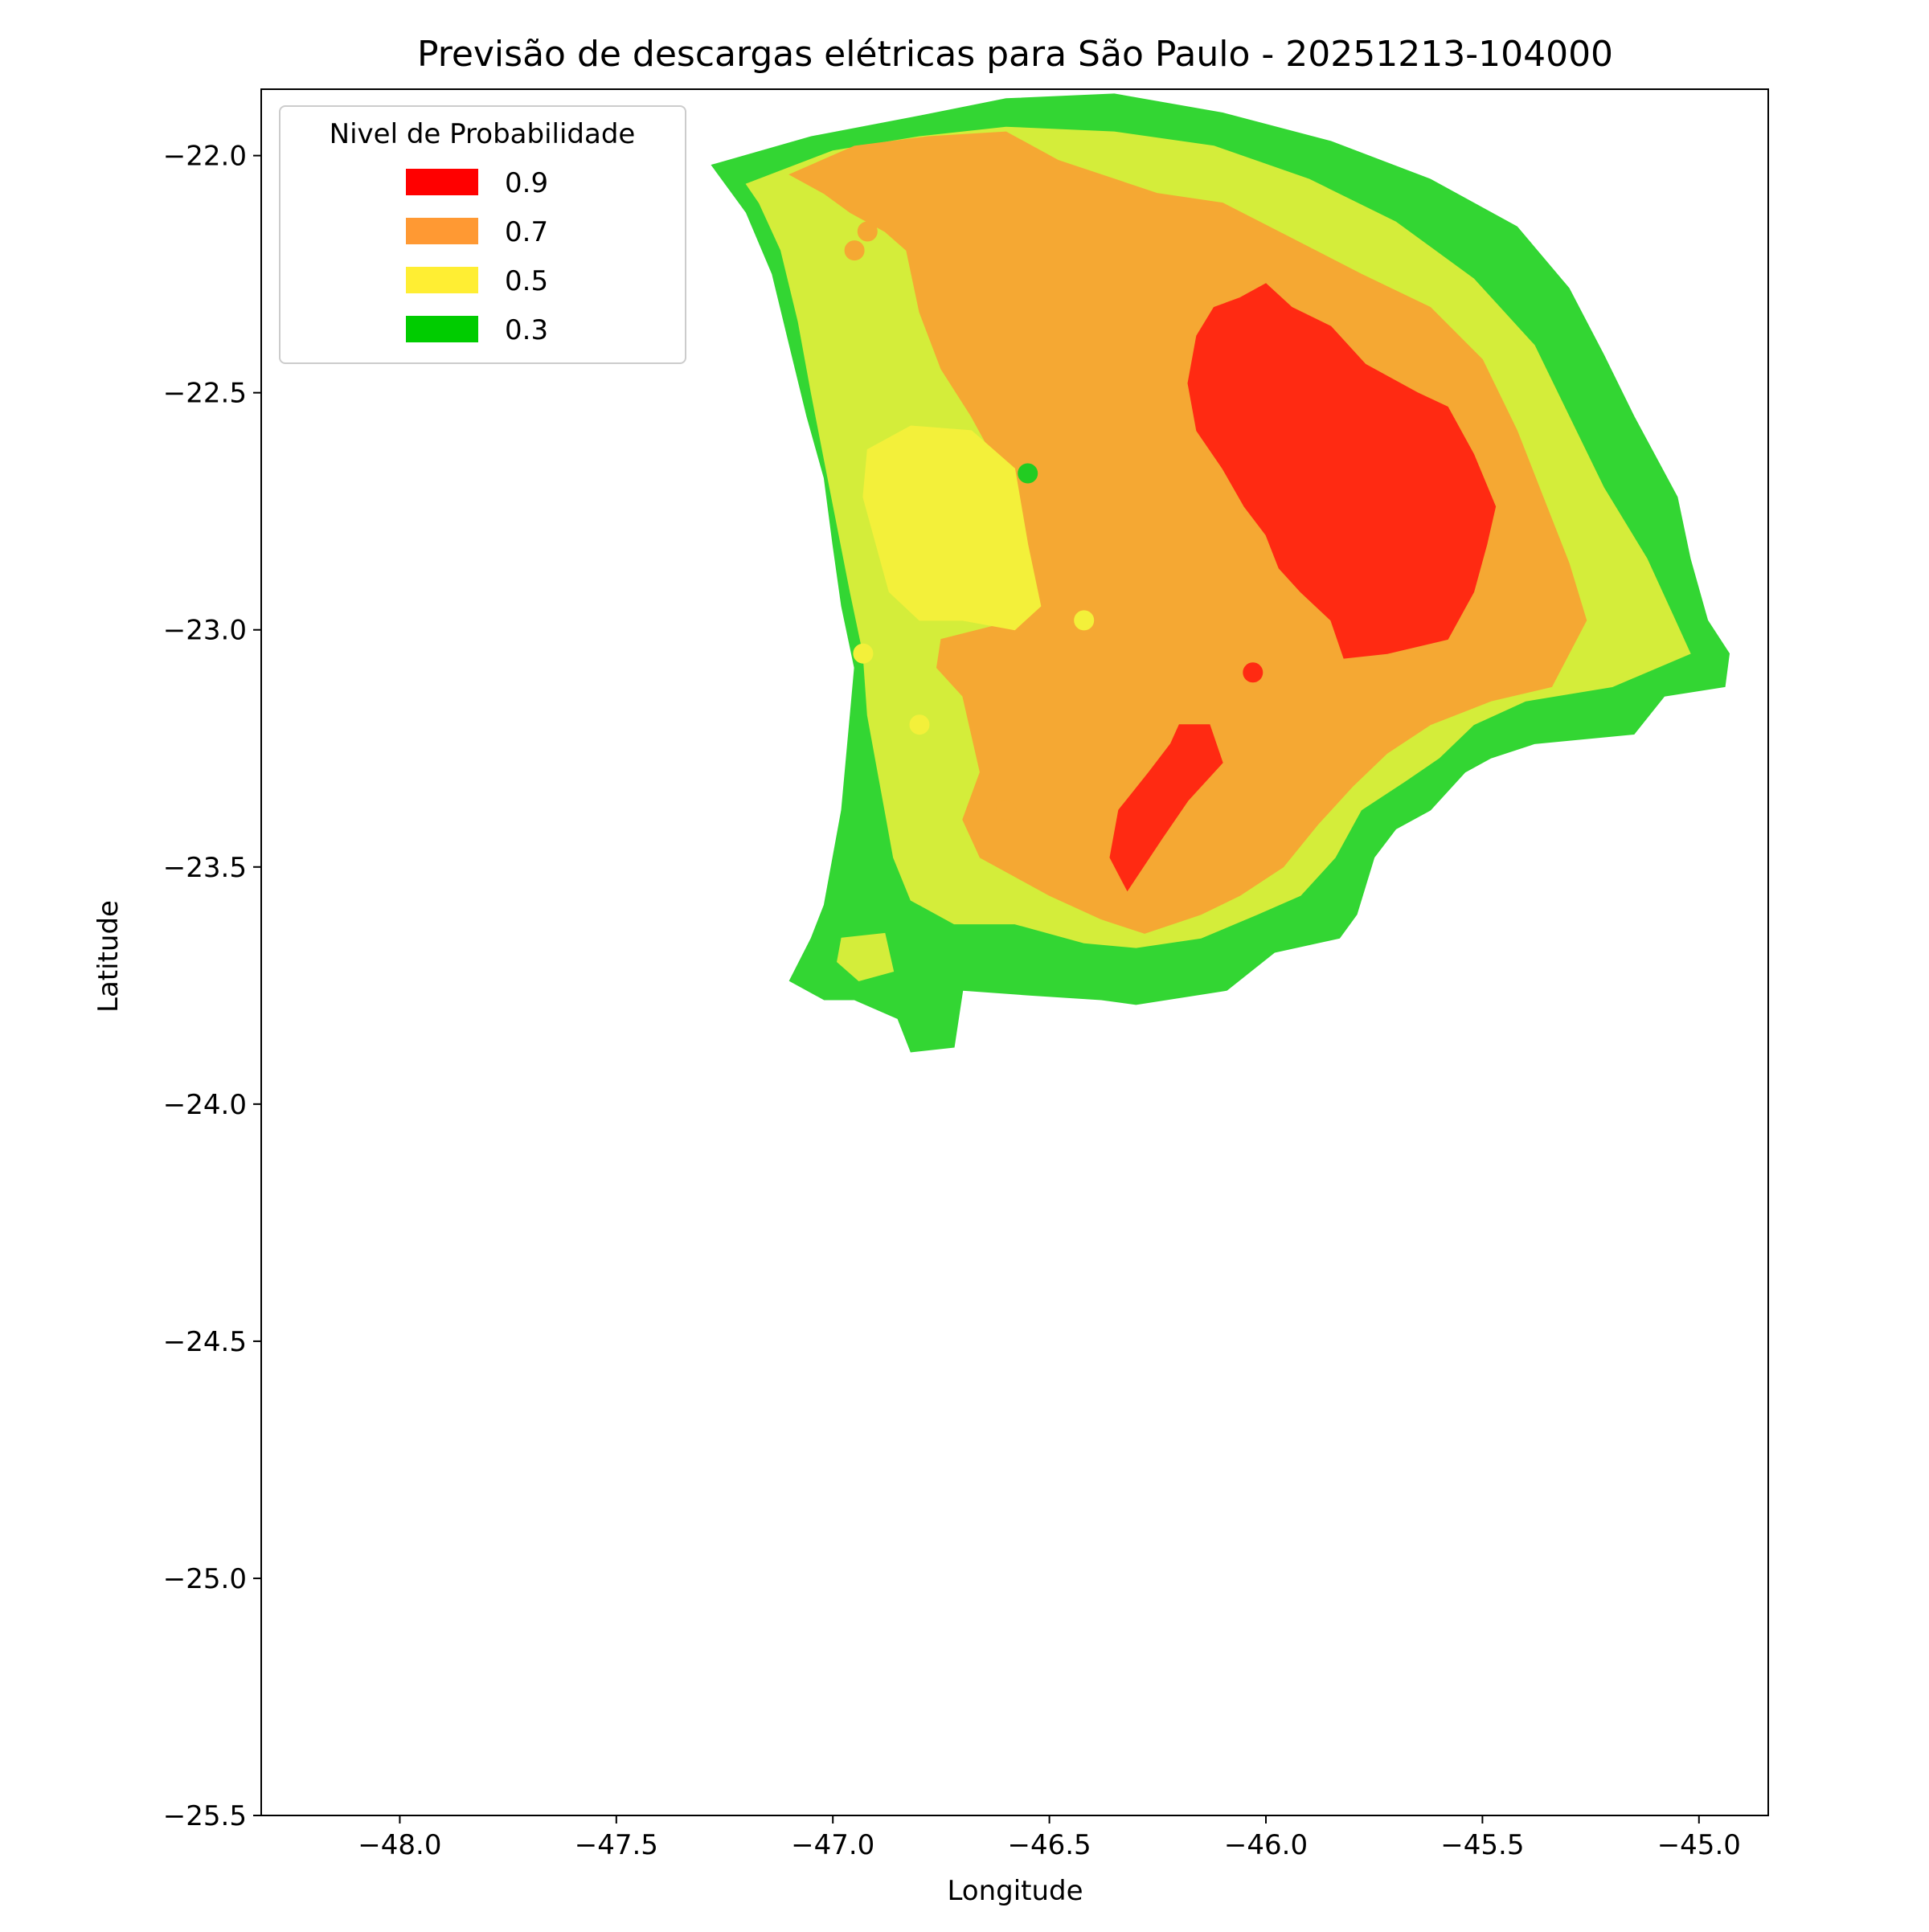 The height and width of the screenshot is (1932, 1929). I want to click on y-axis: −22.0 −22.5 −23.0 −23.5 −24.0 −24.5 −25.0 −25.5, so click(212, 986).